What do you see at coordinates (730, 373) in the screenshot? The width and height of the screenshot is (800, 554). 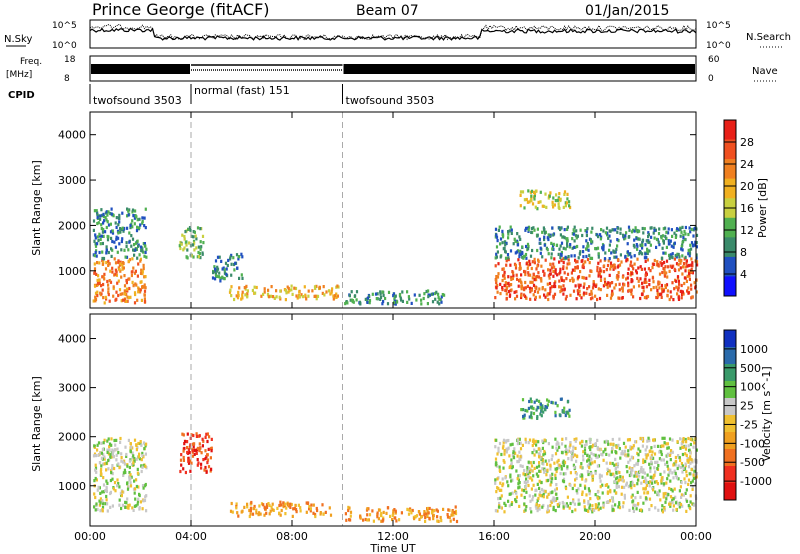 I see `colorbar-cell` at bounding box center [730, 373].